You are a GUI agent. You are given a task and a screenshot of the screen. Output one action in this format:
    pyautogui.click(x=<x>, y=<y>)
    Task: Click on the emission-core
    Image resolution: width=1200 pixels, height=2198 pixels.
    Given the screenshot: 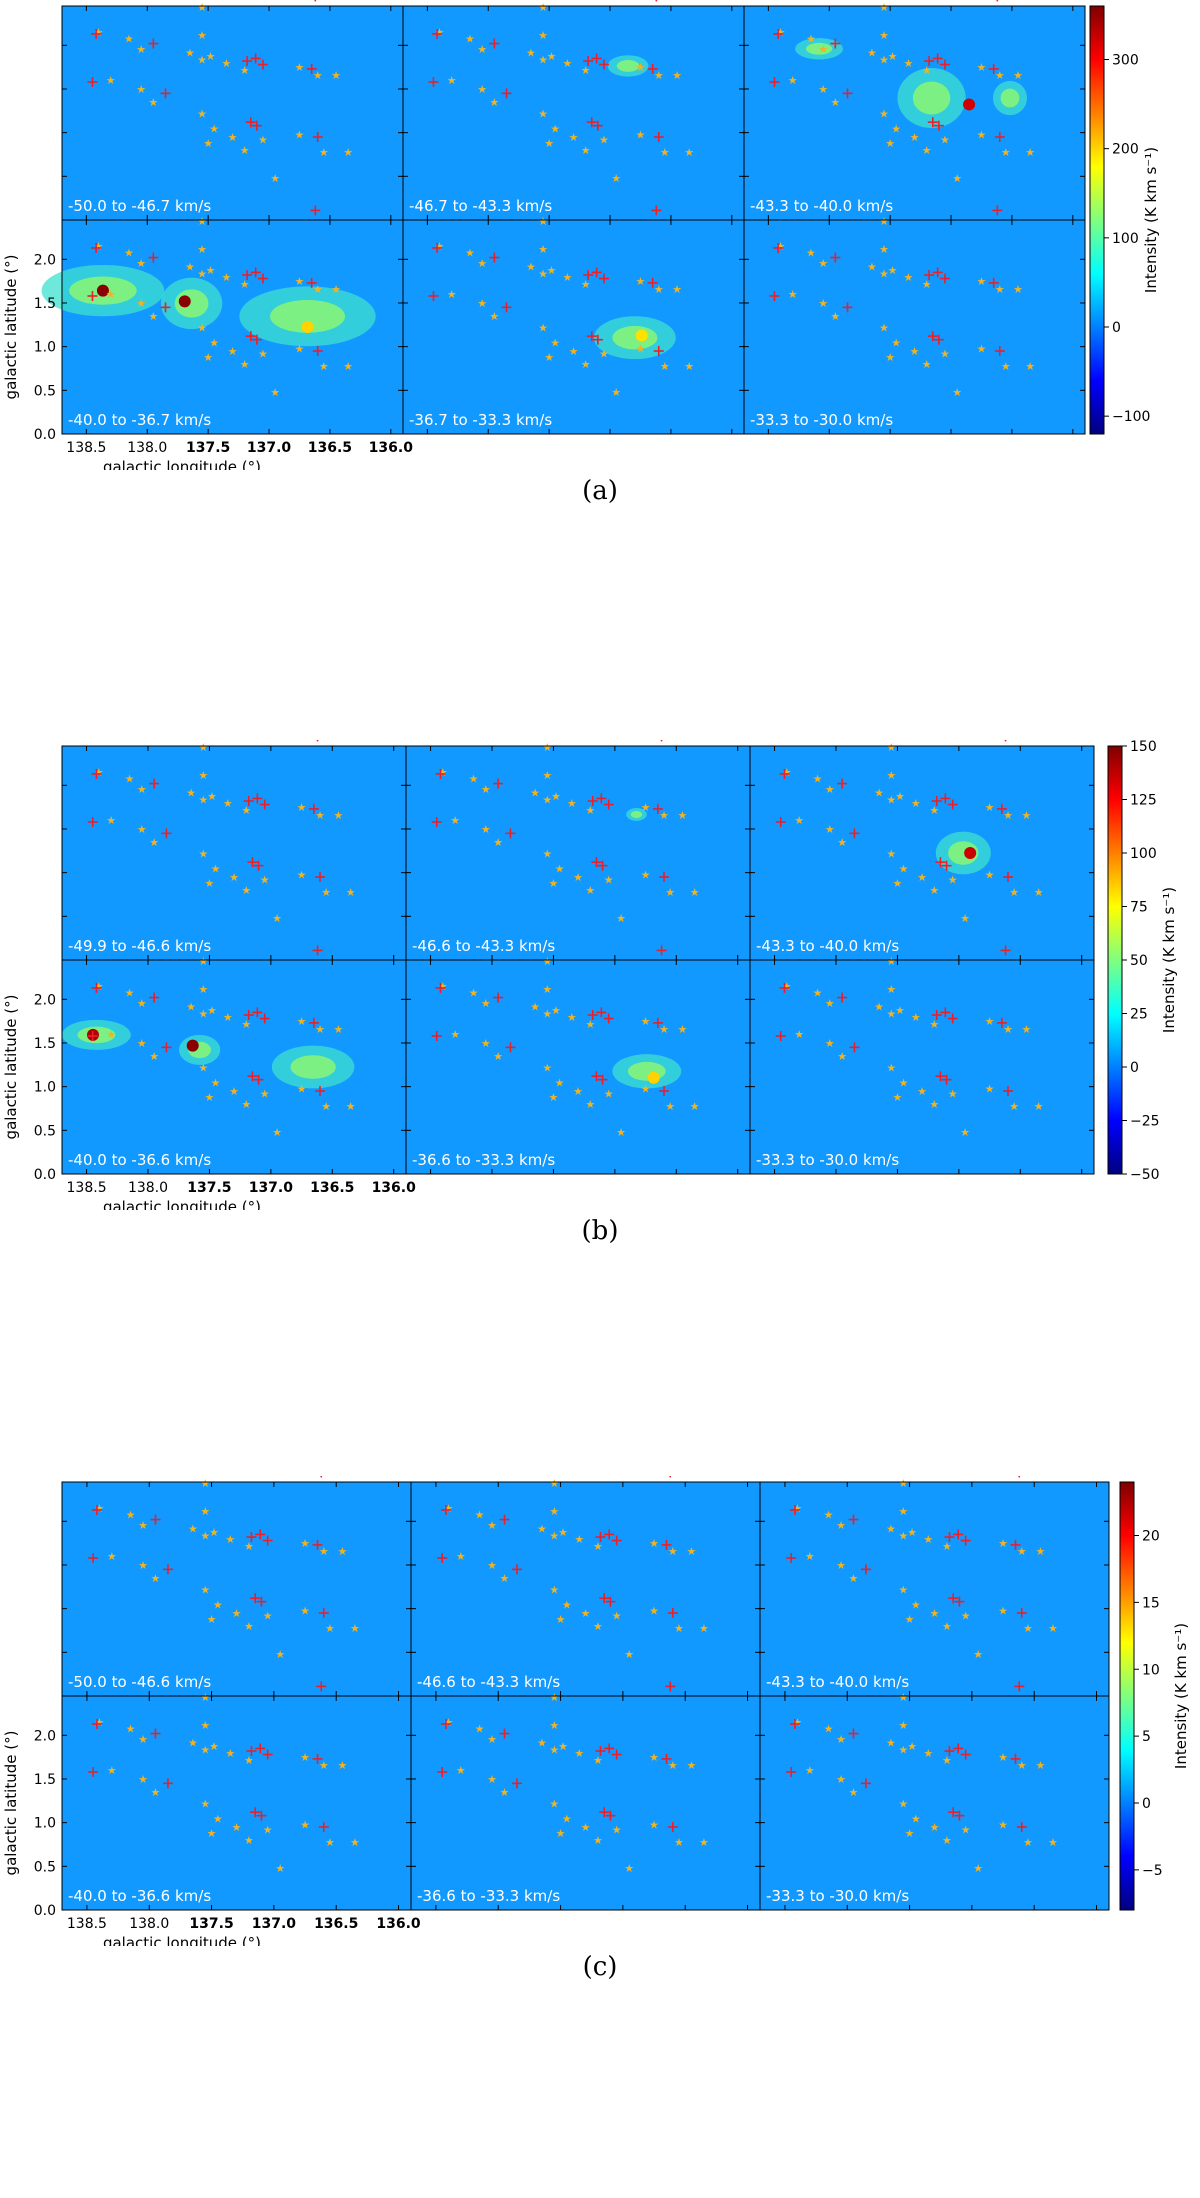 What is the action you would take?
    pyautogui.click(x=646, y=1071)
    